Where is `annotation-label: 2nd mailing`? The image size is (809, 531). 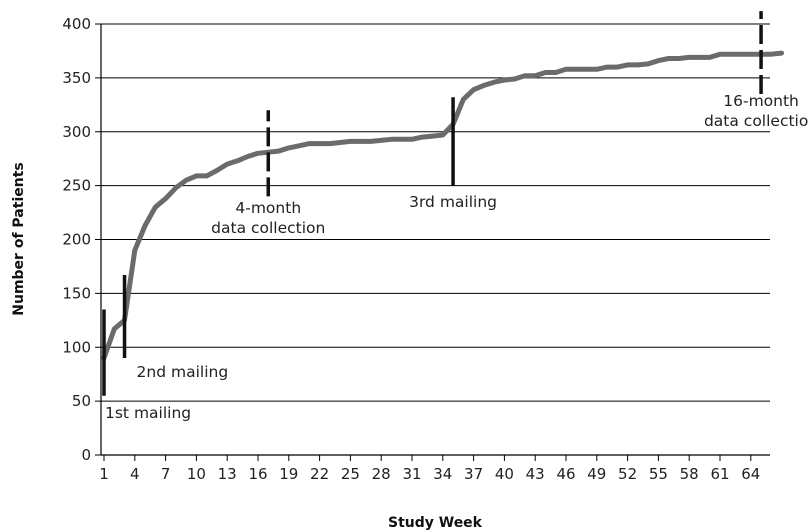 annotation-label: 2nd mailing is located at coordinates (183, 372).